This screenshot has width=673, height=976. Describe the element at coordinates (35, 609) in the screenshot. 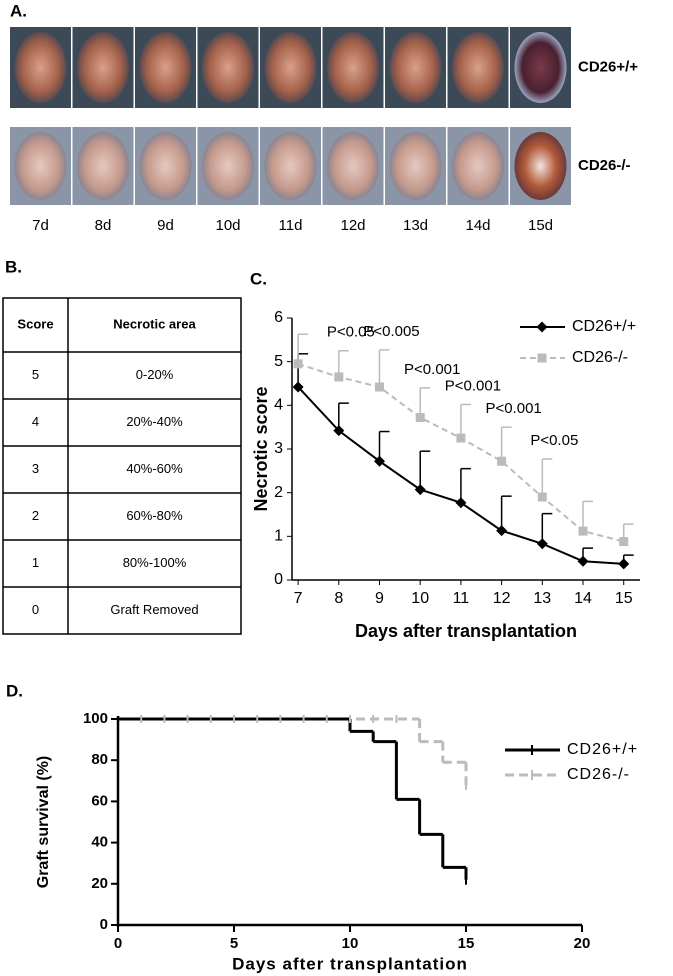

I see `table-cell: 0` at that location.